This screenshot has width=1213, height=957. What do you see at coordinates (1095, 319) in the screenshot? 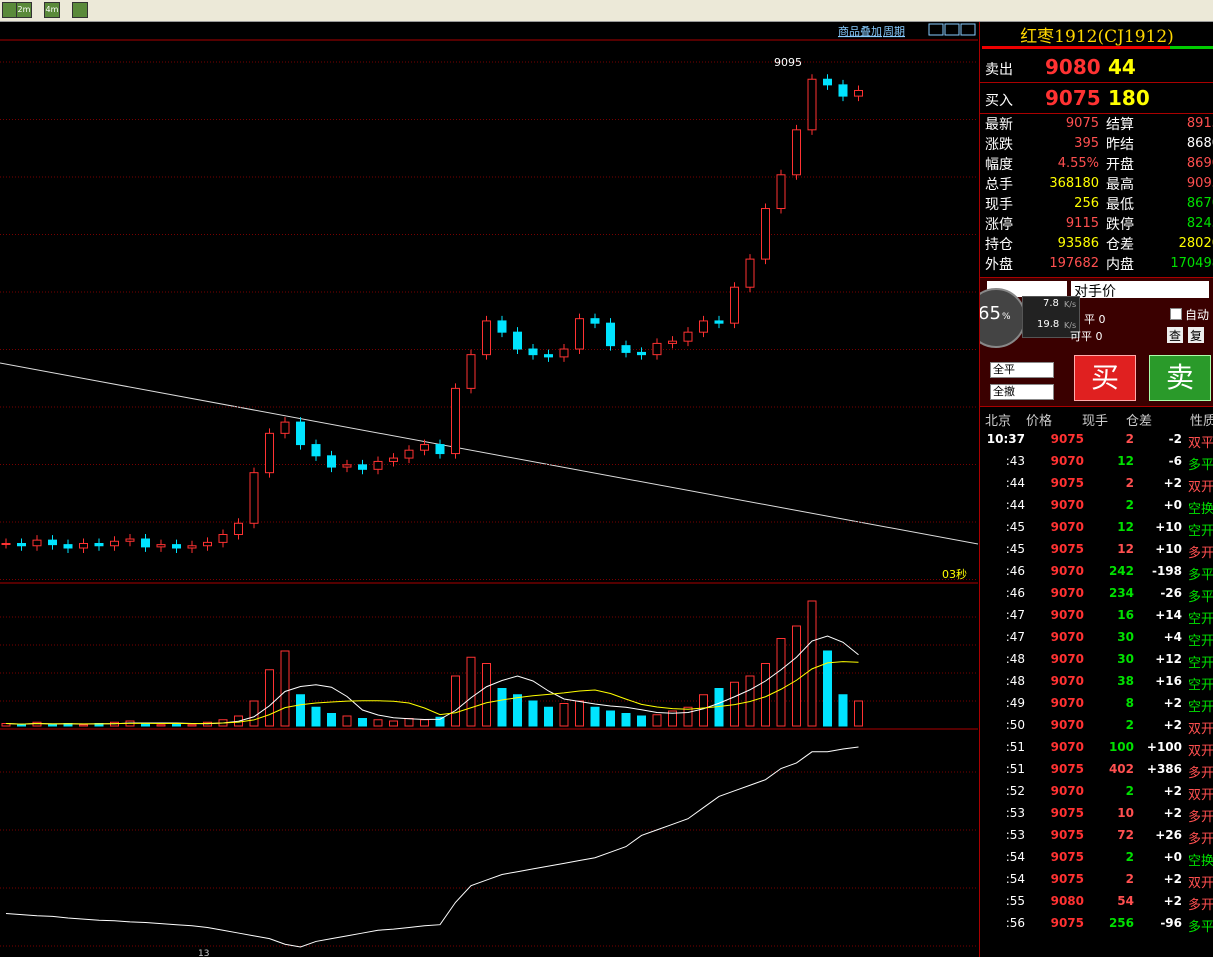
I see `close-label: 平 0` at bounding box center [1095, 319].